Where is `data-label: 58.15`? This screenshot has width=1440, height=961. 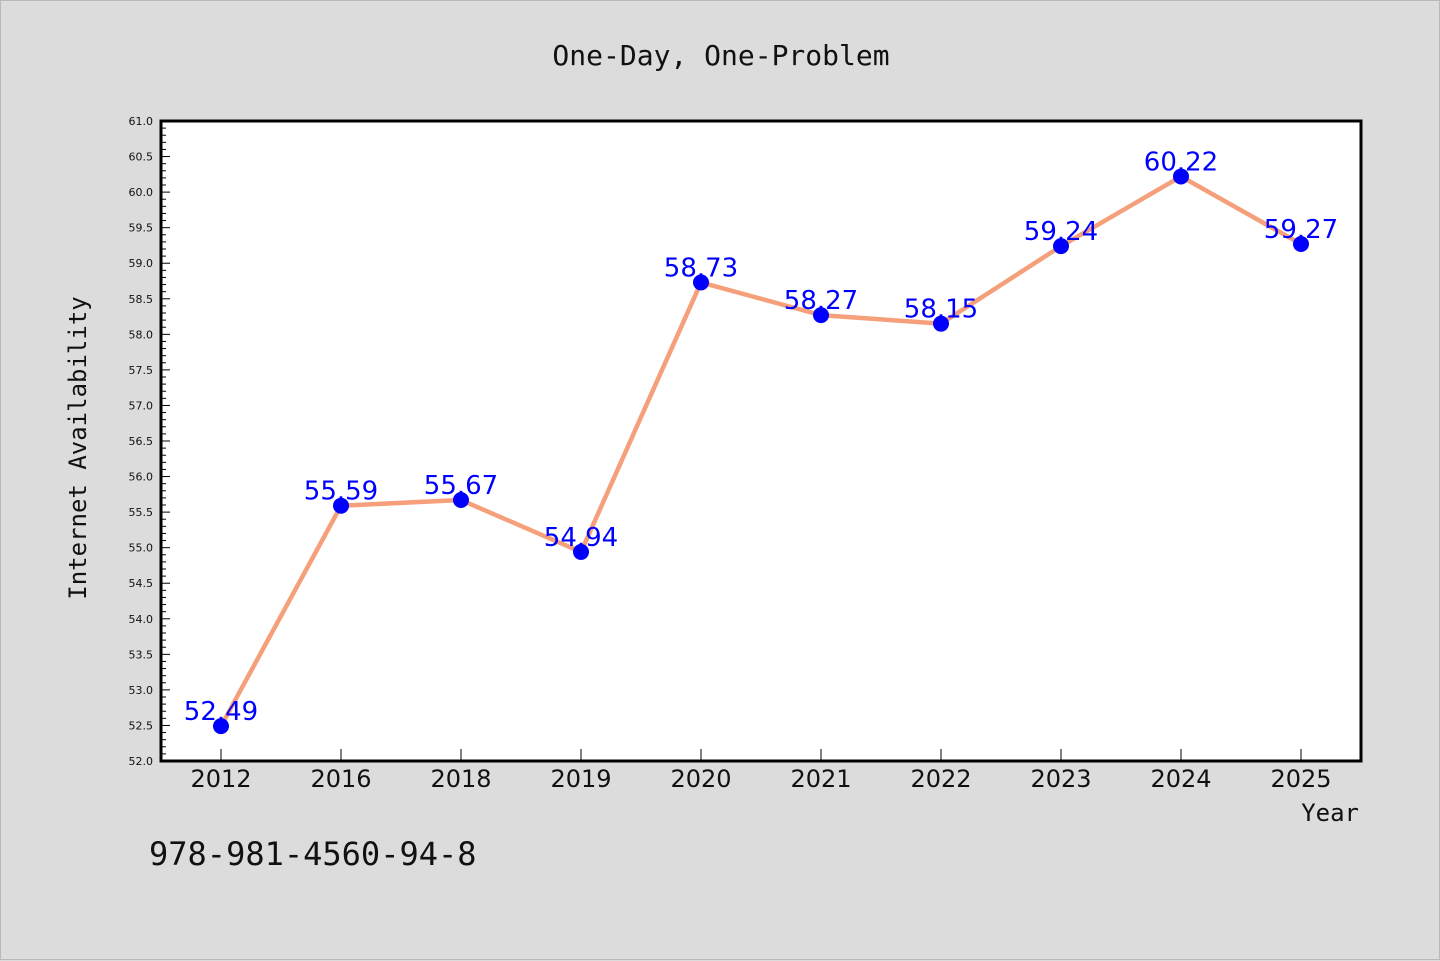
data-label: 58.15 is located at coordinates (941, 310).